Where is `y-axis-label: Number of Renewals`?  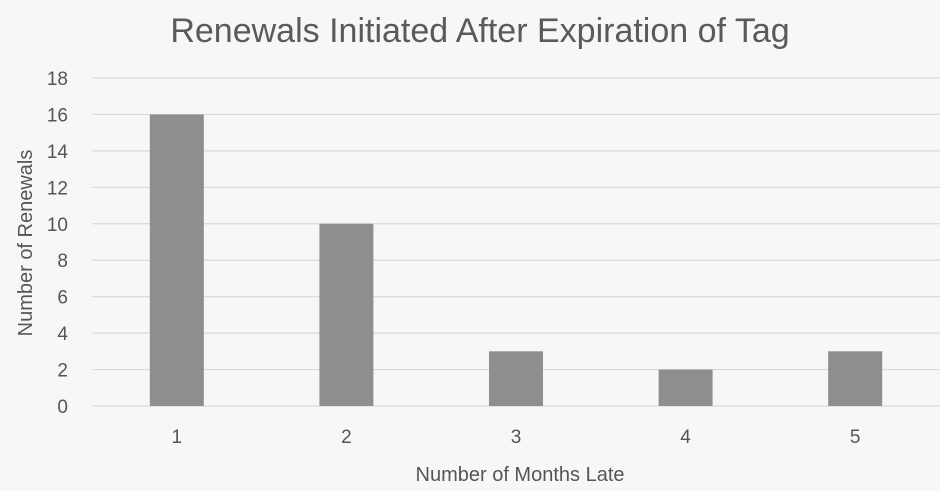
y-axis-label: Number of Renewals is located at coordinates (26, 243).